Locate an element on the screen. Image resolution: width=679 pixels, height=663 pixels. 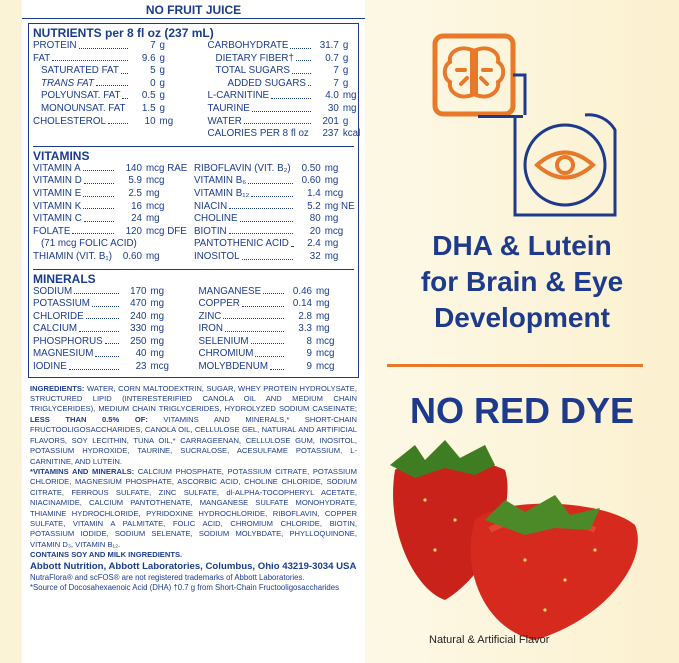
nutrient-row: TAURINE 30 mg is located at coordinates (294, 109).